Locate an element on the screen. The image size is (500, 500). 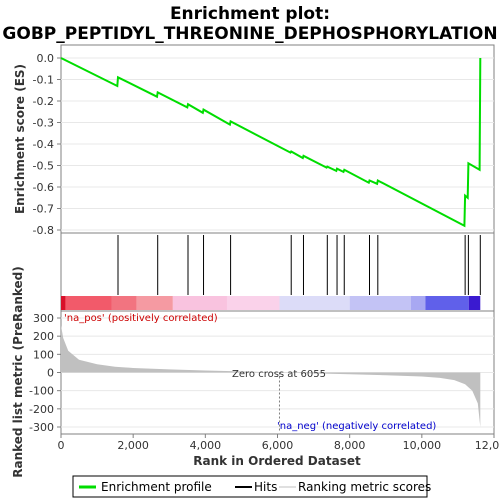
title-line-1: Enrichment plot: is located at coordinates (250, 14).